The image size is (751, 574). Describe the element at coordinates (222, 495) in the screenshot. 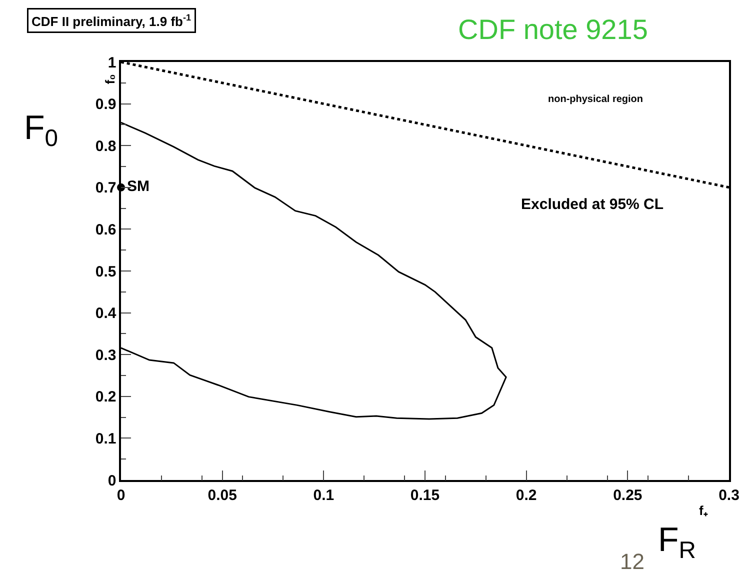

I see `x-tick-label: 0.05` at that location.